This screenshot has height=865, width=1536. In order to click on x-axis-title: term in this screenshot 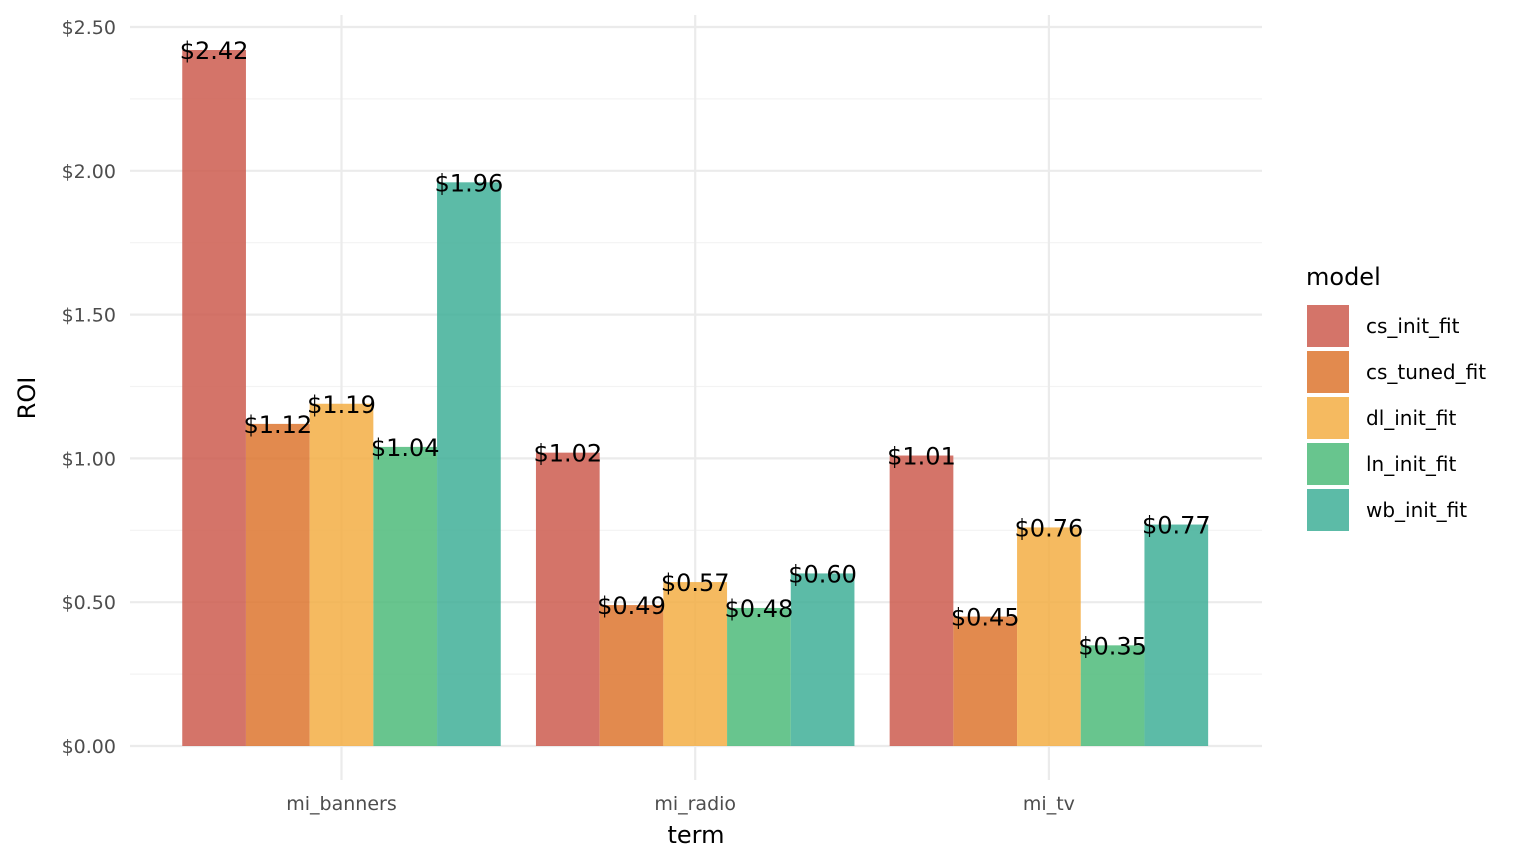, I will do `click(696, 835)`.